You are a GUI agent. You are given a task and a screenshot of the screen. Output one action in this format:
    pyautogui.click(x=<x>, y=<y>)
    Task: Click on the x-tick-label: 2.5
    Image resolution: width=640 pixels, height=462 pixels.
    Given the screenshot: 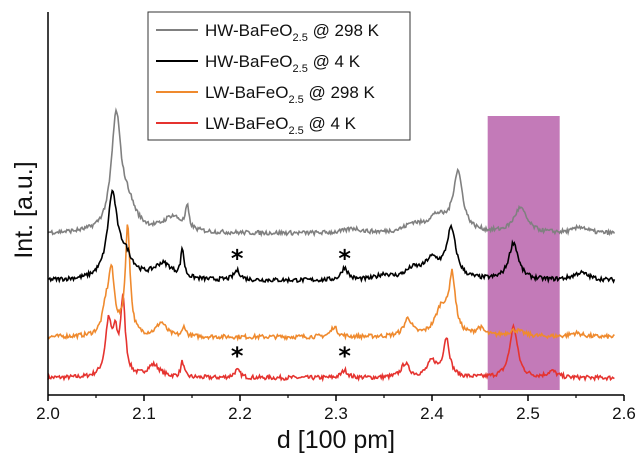 What is the action you would take?
    pyautogui.click(x=528, y=413)
    